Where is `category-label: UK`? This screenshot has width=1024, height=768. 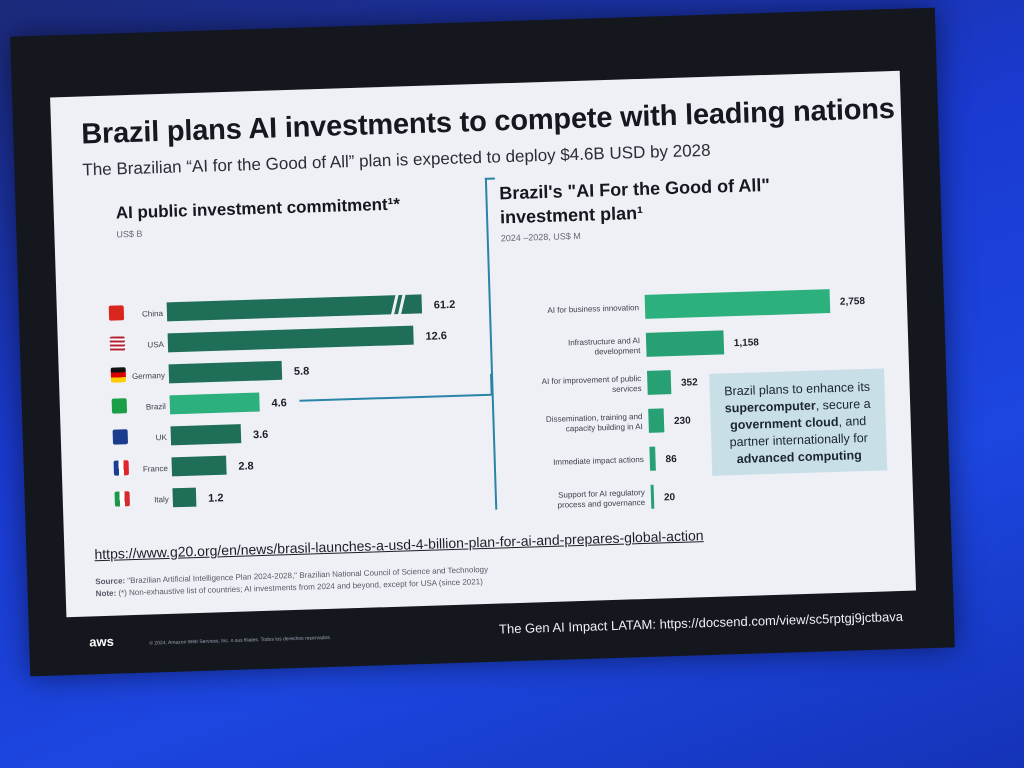 category-label: UK is located at coordinates (162, 437).